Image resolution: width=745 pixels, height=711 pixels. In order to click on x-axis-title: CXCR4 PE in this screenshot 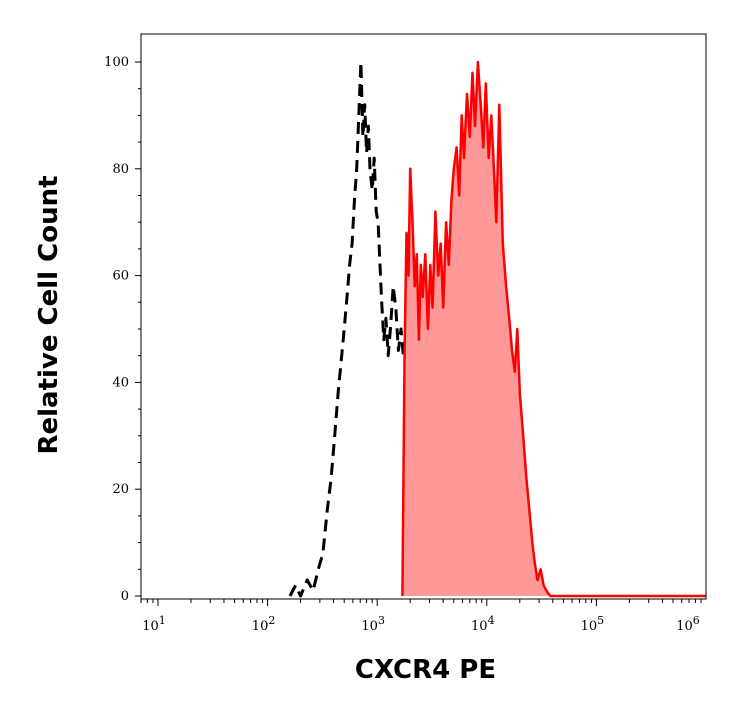, I will do `click(425, 670)`.